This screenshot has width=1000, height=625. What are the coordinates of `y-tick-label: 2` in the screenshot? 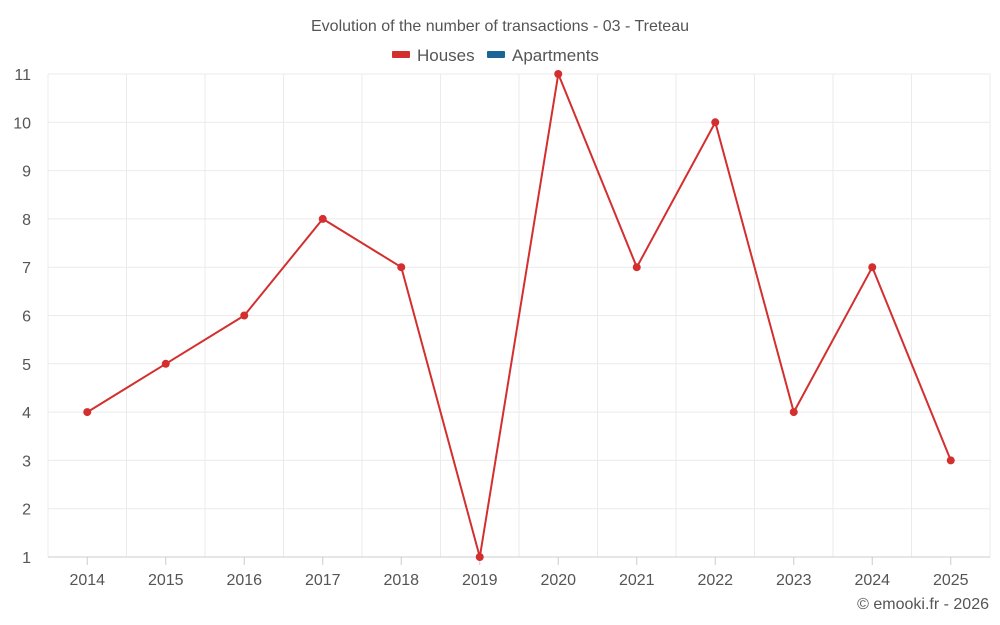 It's located at (26, 510).